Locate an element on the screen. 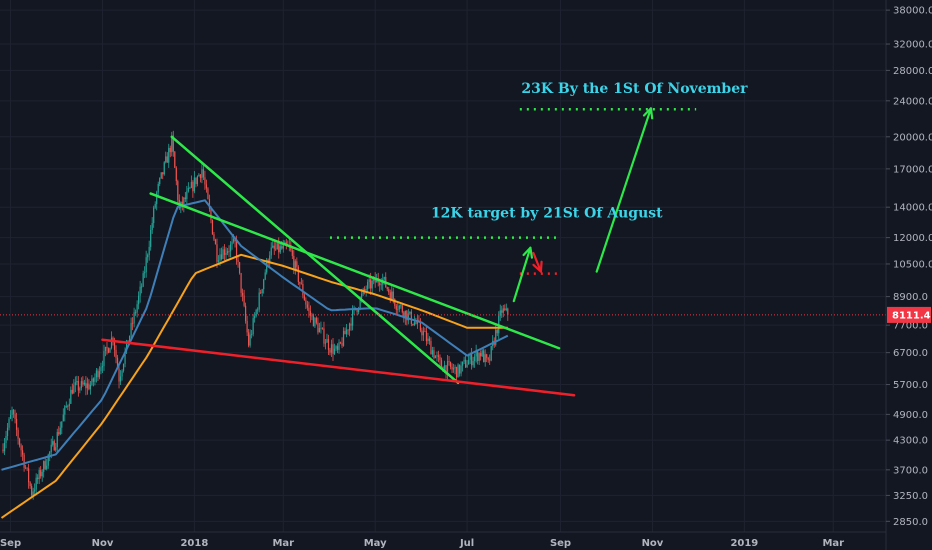 The height and width of the screenshot is (550, 932). y-tick-label: 38000.0 is located at coordinates (912, 11).